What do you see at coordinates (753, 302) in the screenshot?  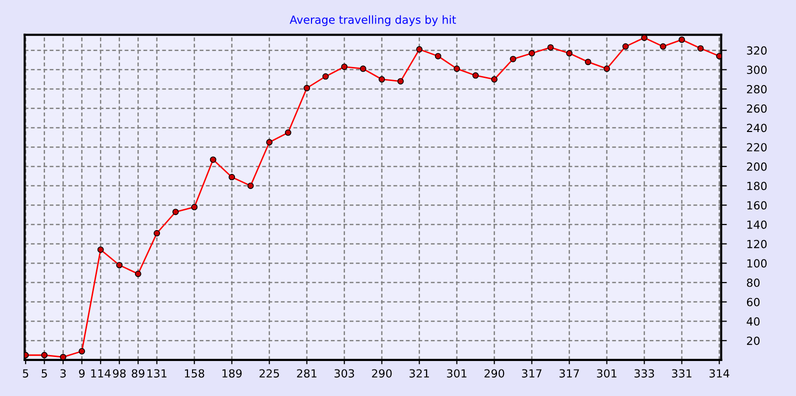 I see `y-tick-label: 60` at bounding box center [753, 302].